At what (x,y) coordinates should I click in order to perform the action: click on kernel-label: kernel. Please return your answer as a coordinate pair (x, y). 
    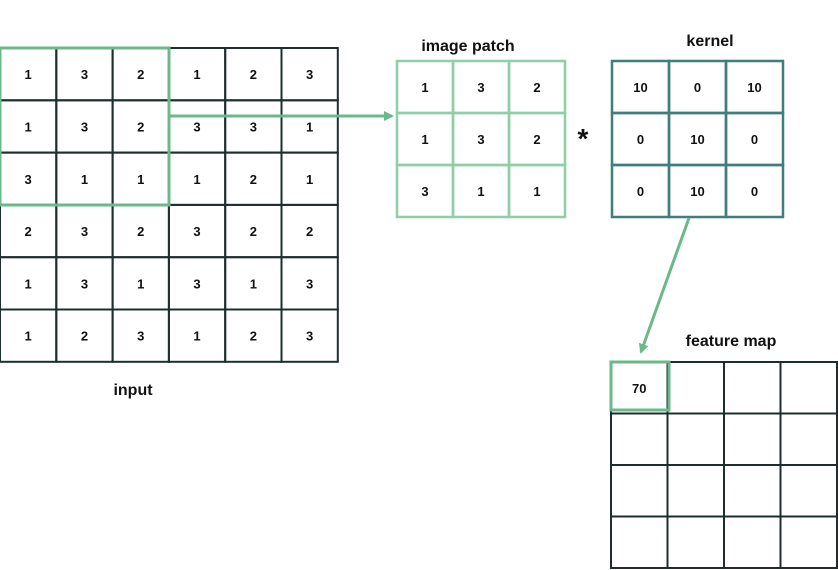
    Looking at the image, I should click on (709, 41).